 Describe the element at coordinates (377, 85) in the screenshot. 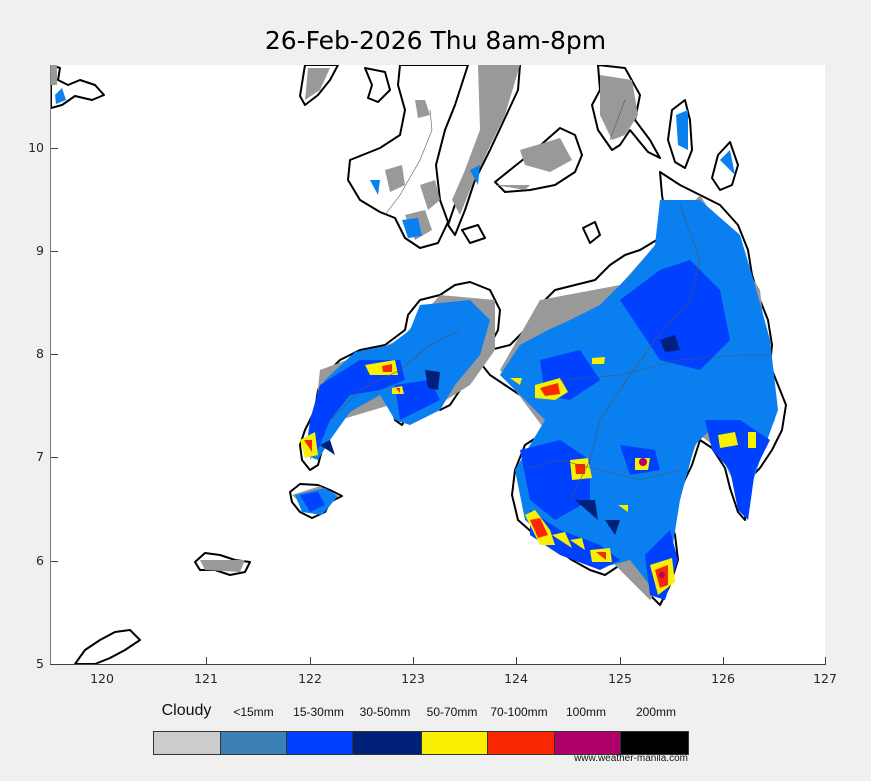

I see `landmass-guimaras` at that location.